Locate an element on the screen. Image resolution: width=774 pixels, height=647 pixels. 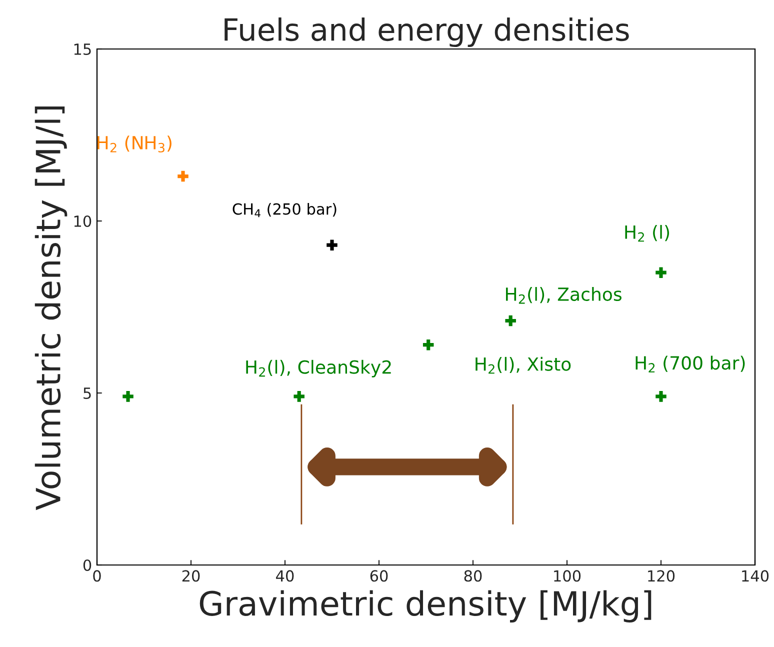
x-tick-label: 80 is located at coordinates (473, 576).